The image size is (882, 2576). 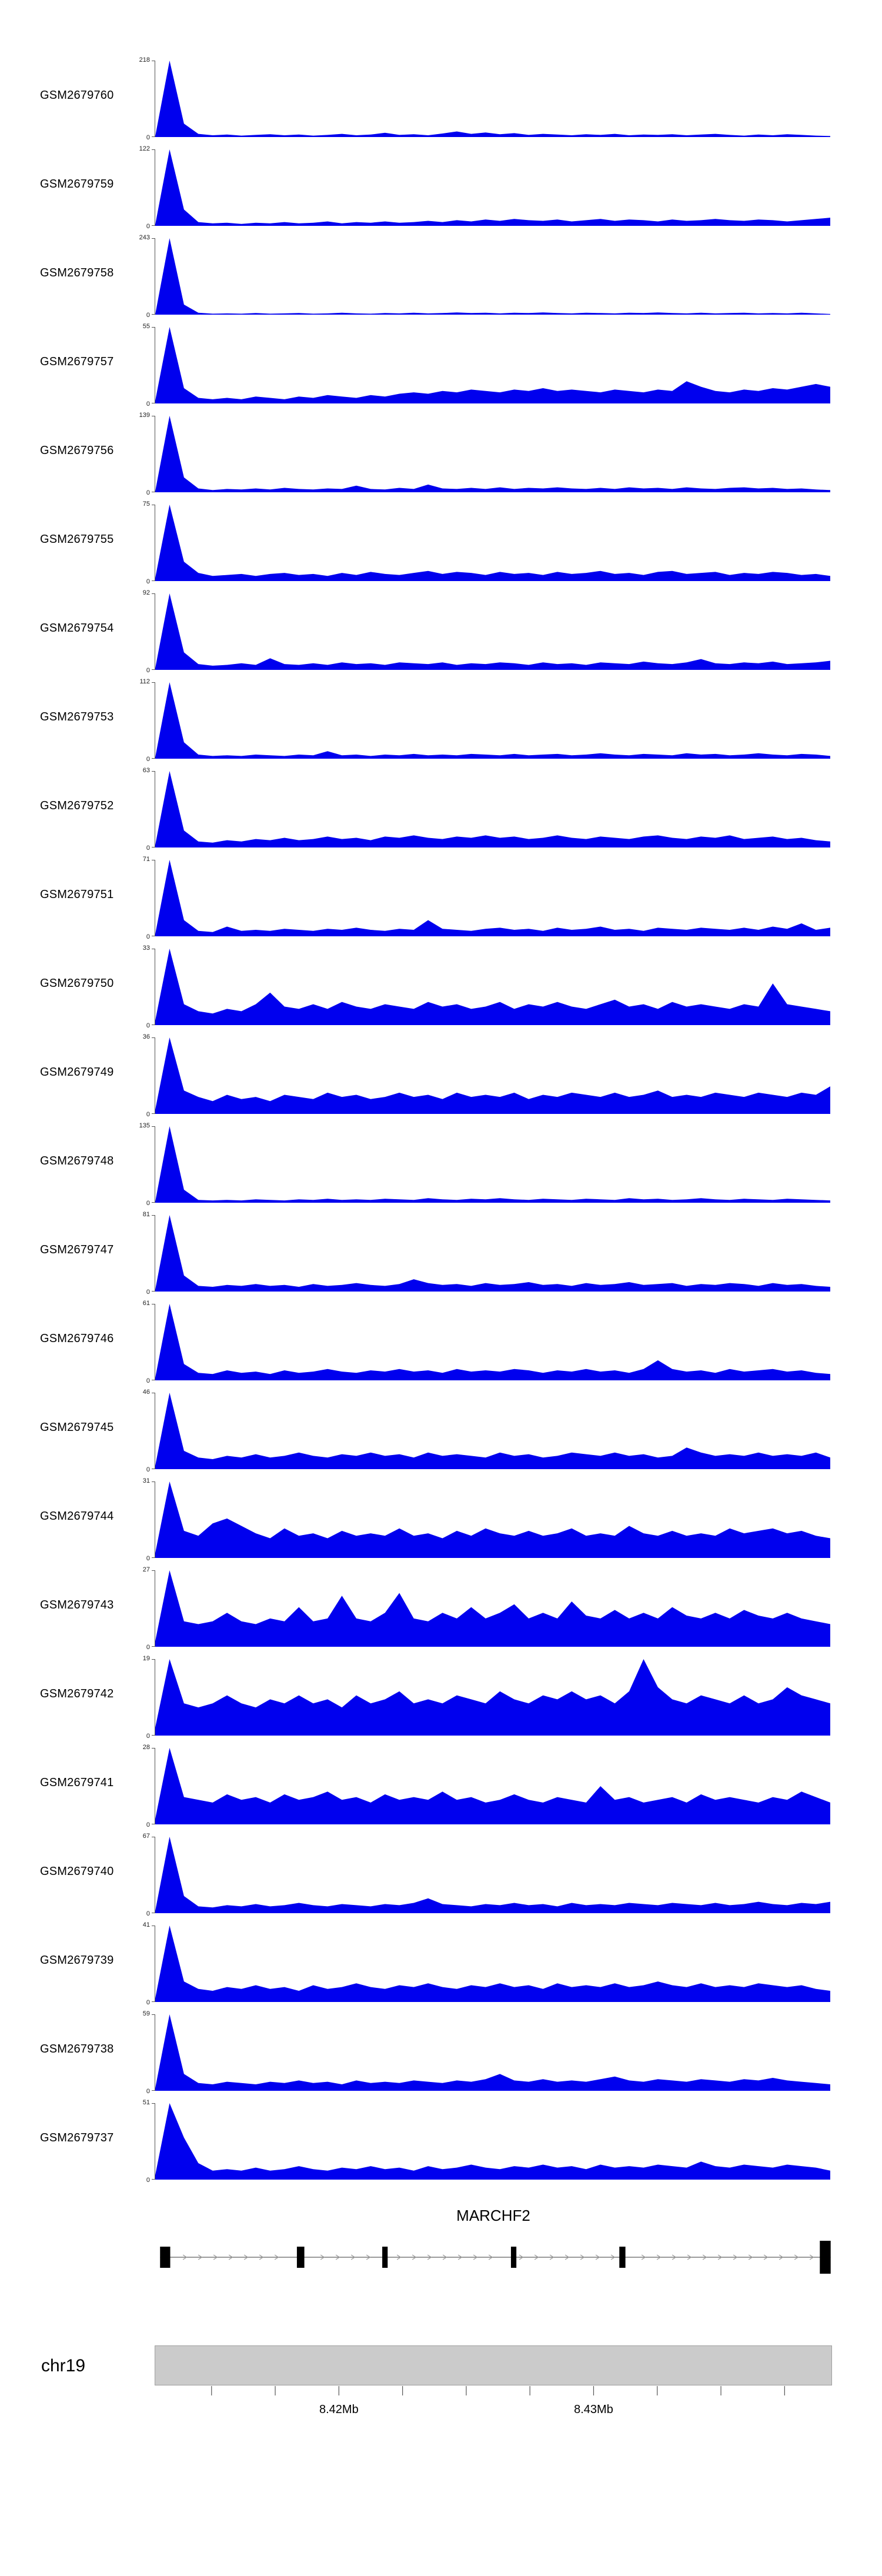 What do you see at coordinates (63, 2365) in the screenshot?
I see `chromosome-label: chr19` at bounding box center [63, 2365].